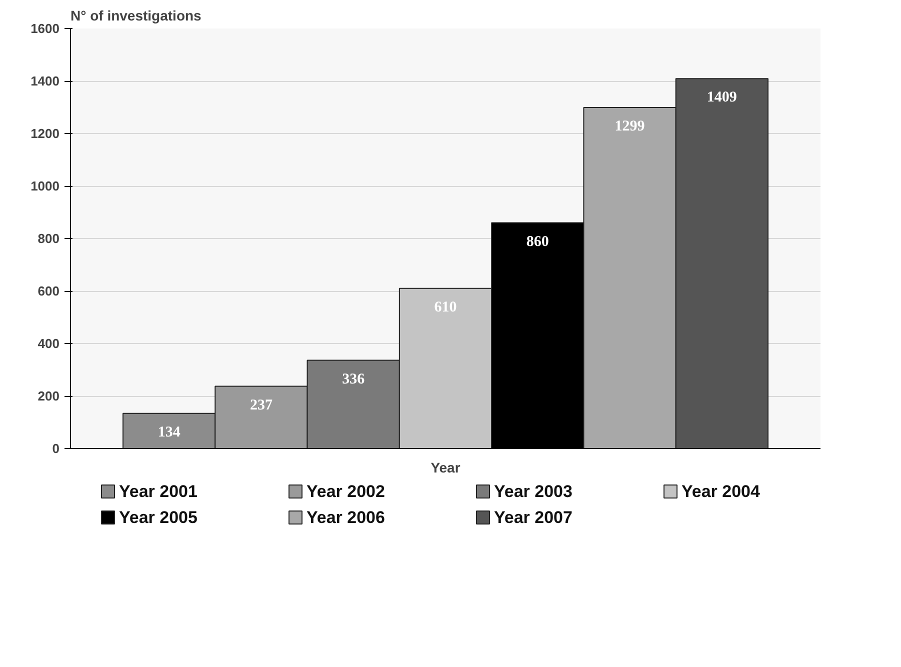  I want to click on legend-label: Year 2006, so click(345, 517).